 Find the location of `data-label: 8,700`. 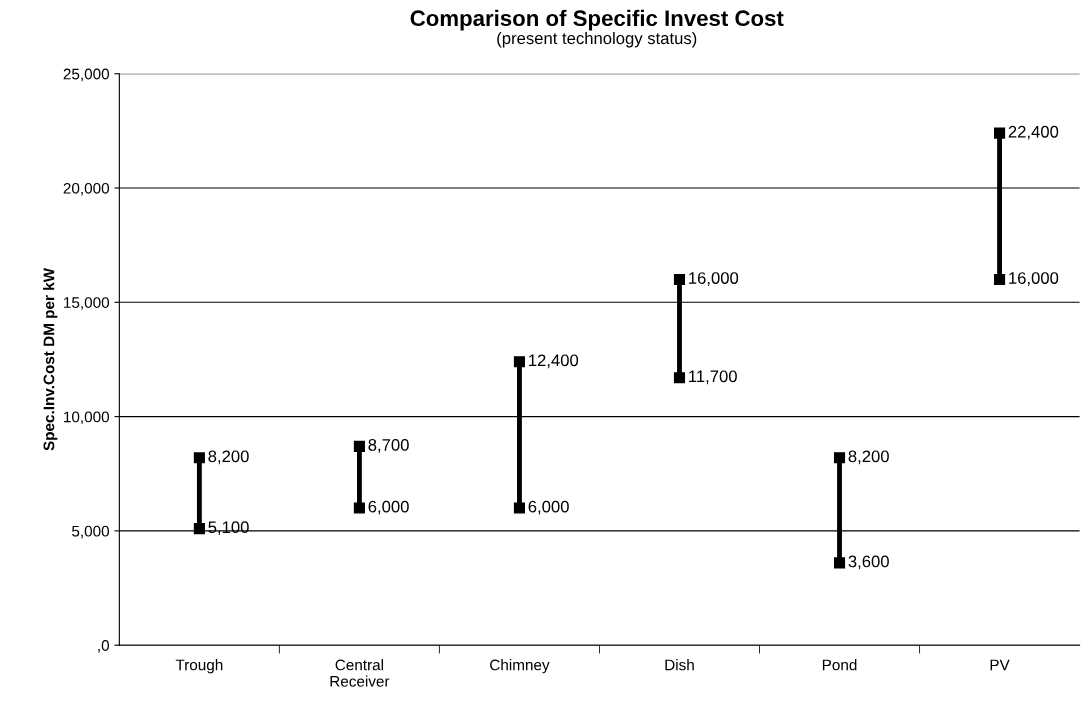

data-label: 8,700 is located at coordinates (388, 446).